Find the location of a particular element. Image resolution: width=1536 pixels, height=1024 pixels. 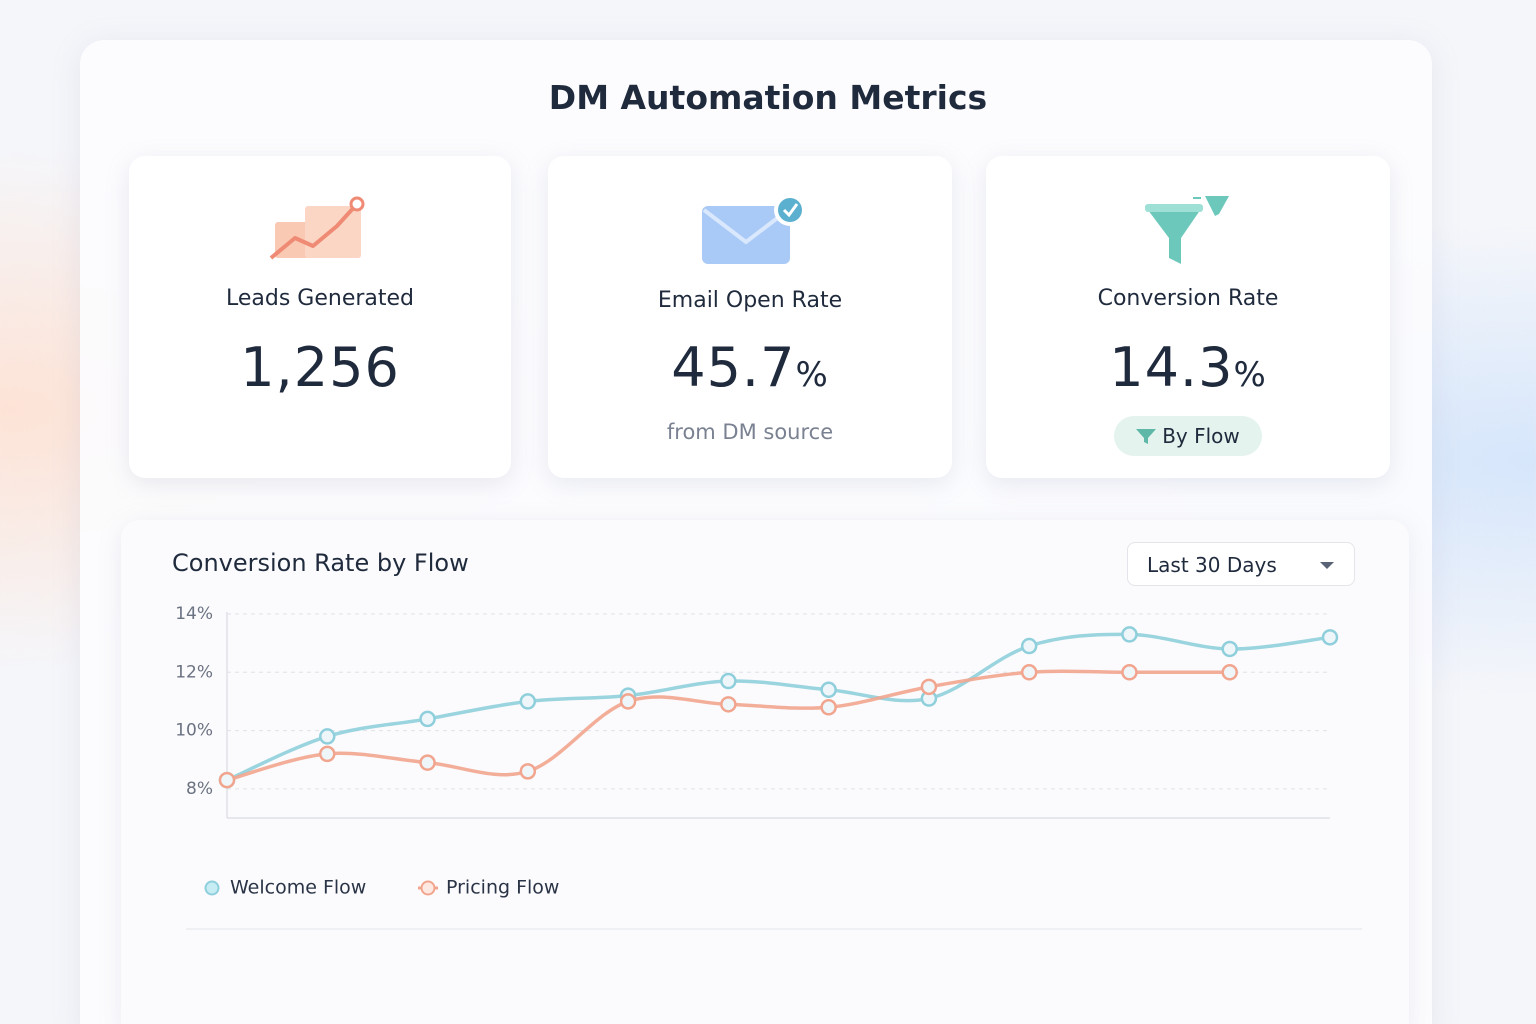

legend-label: Pricing Flow is located at coordinates (502, 888).